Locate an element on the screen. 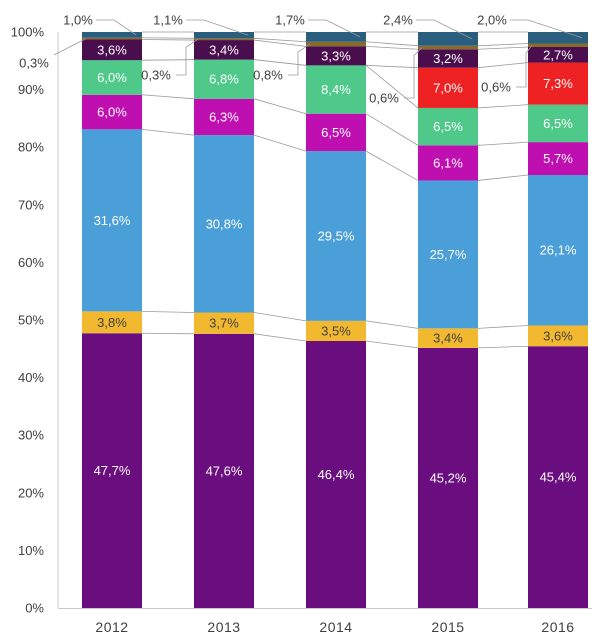  y-tick-label: 60% is located at coordinates (31, 262).